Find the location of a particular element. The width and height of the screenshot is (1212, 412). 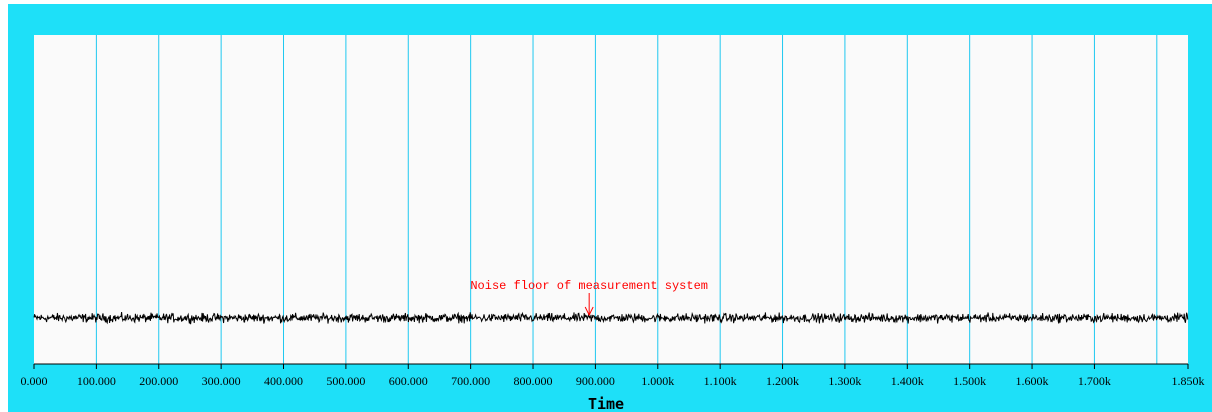

annotation-label: Noise floor of measurement system is located at coordinates (589, 286).